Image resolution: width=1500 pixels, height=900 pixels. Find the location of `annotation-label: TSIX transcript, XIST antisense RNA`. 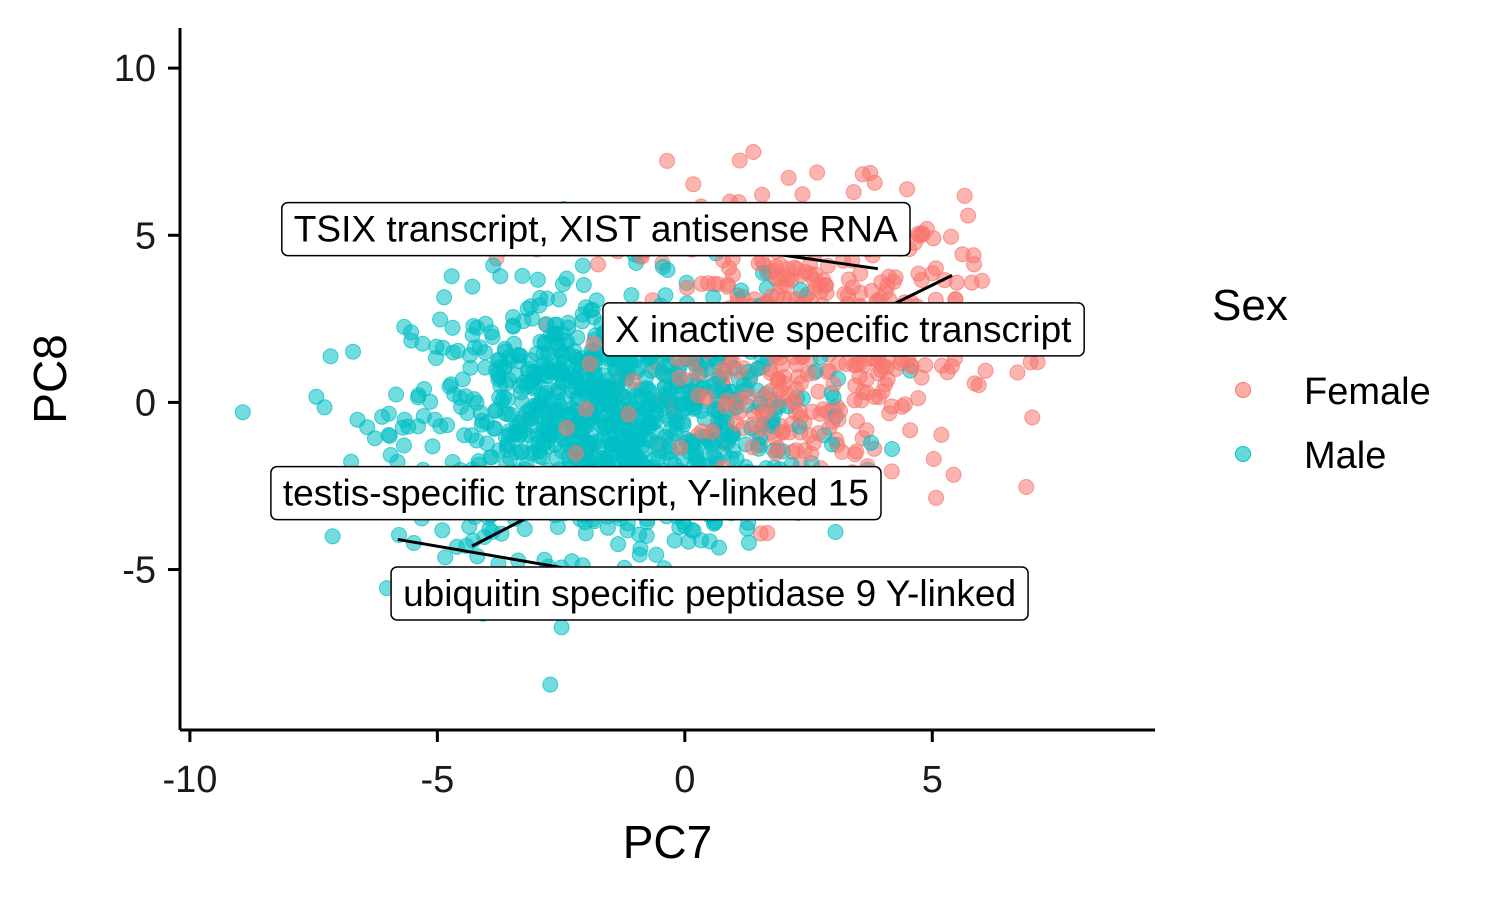

annotation-label: TSIX transcript, XIST antisense RNA is located at coordinates (596, 229).